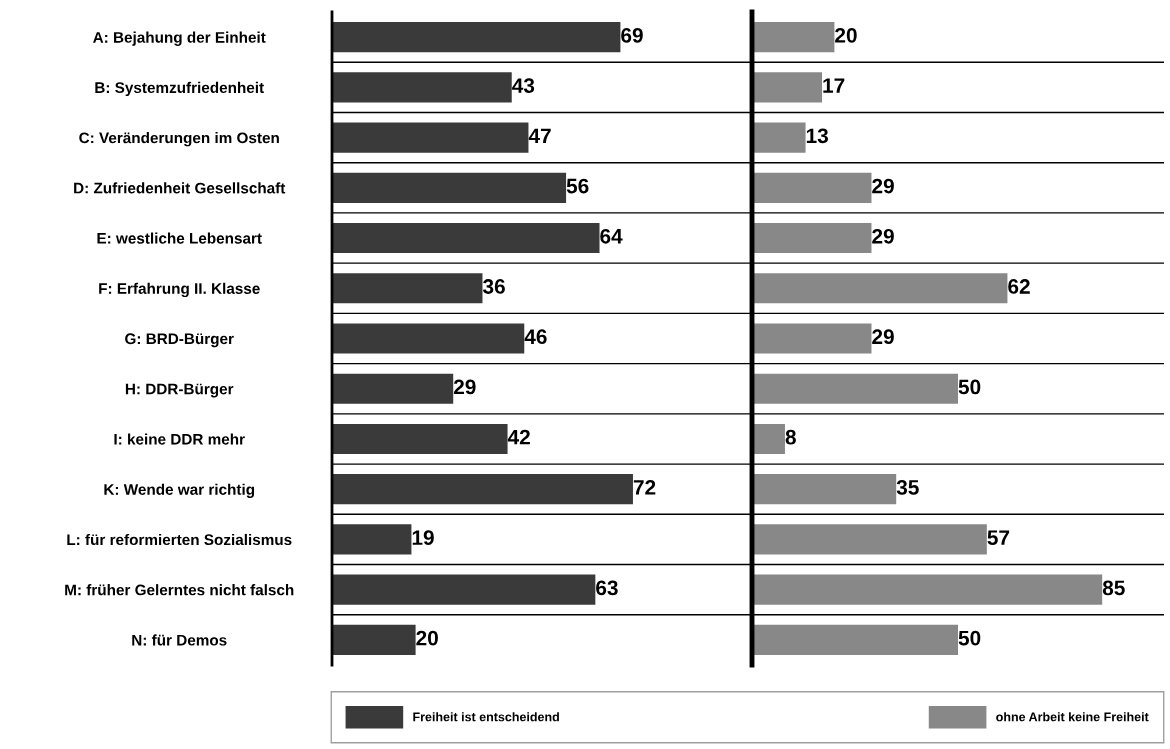 The height and width of the screenshot is (749, 1170). I want to click on data-label: 42, so click(518, 437).